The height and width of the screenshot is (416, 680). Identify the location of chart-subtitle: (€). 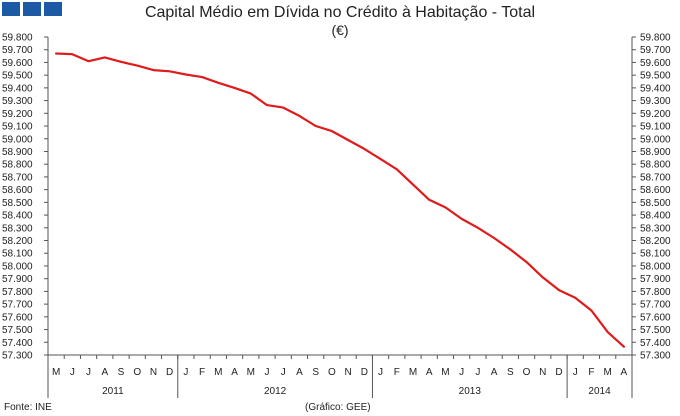
(340, 30).